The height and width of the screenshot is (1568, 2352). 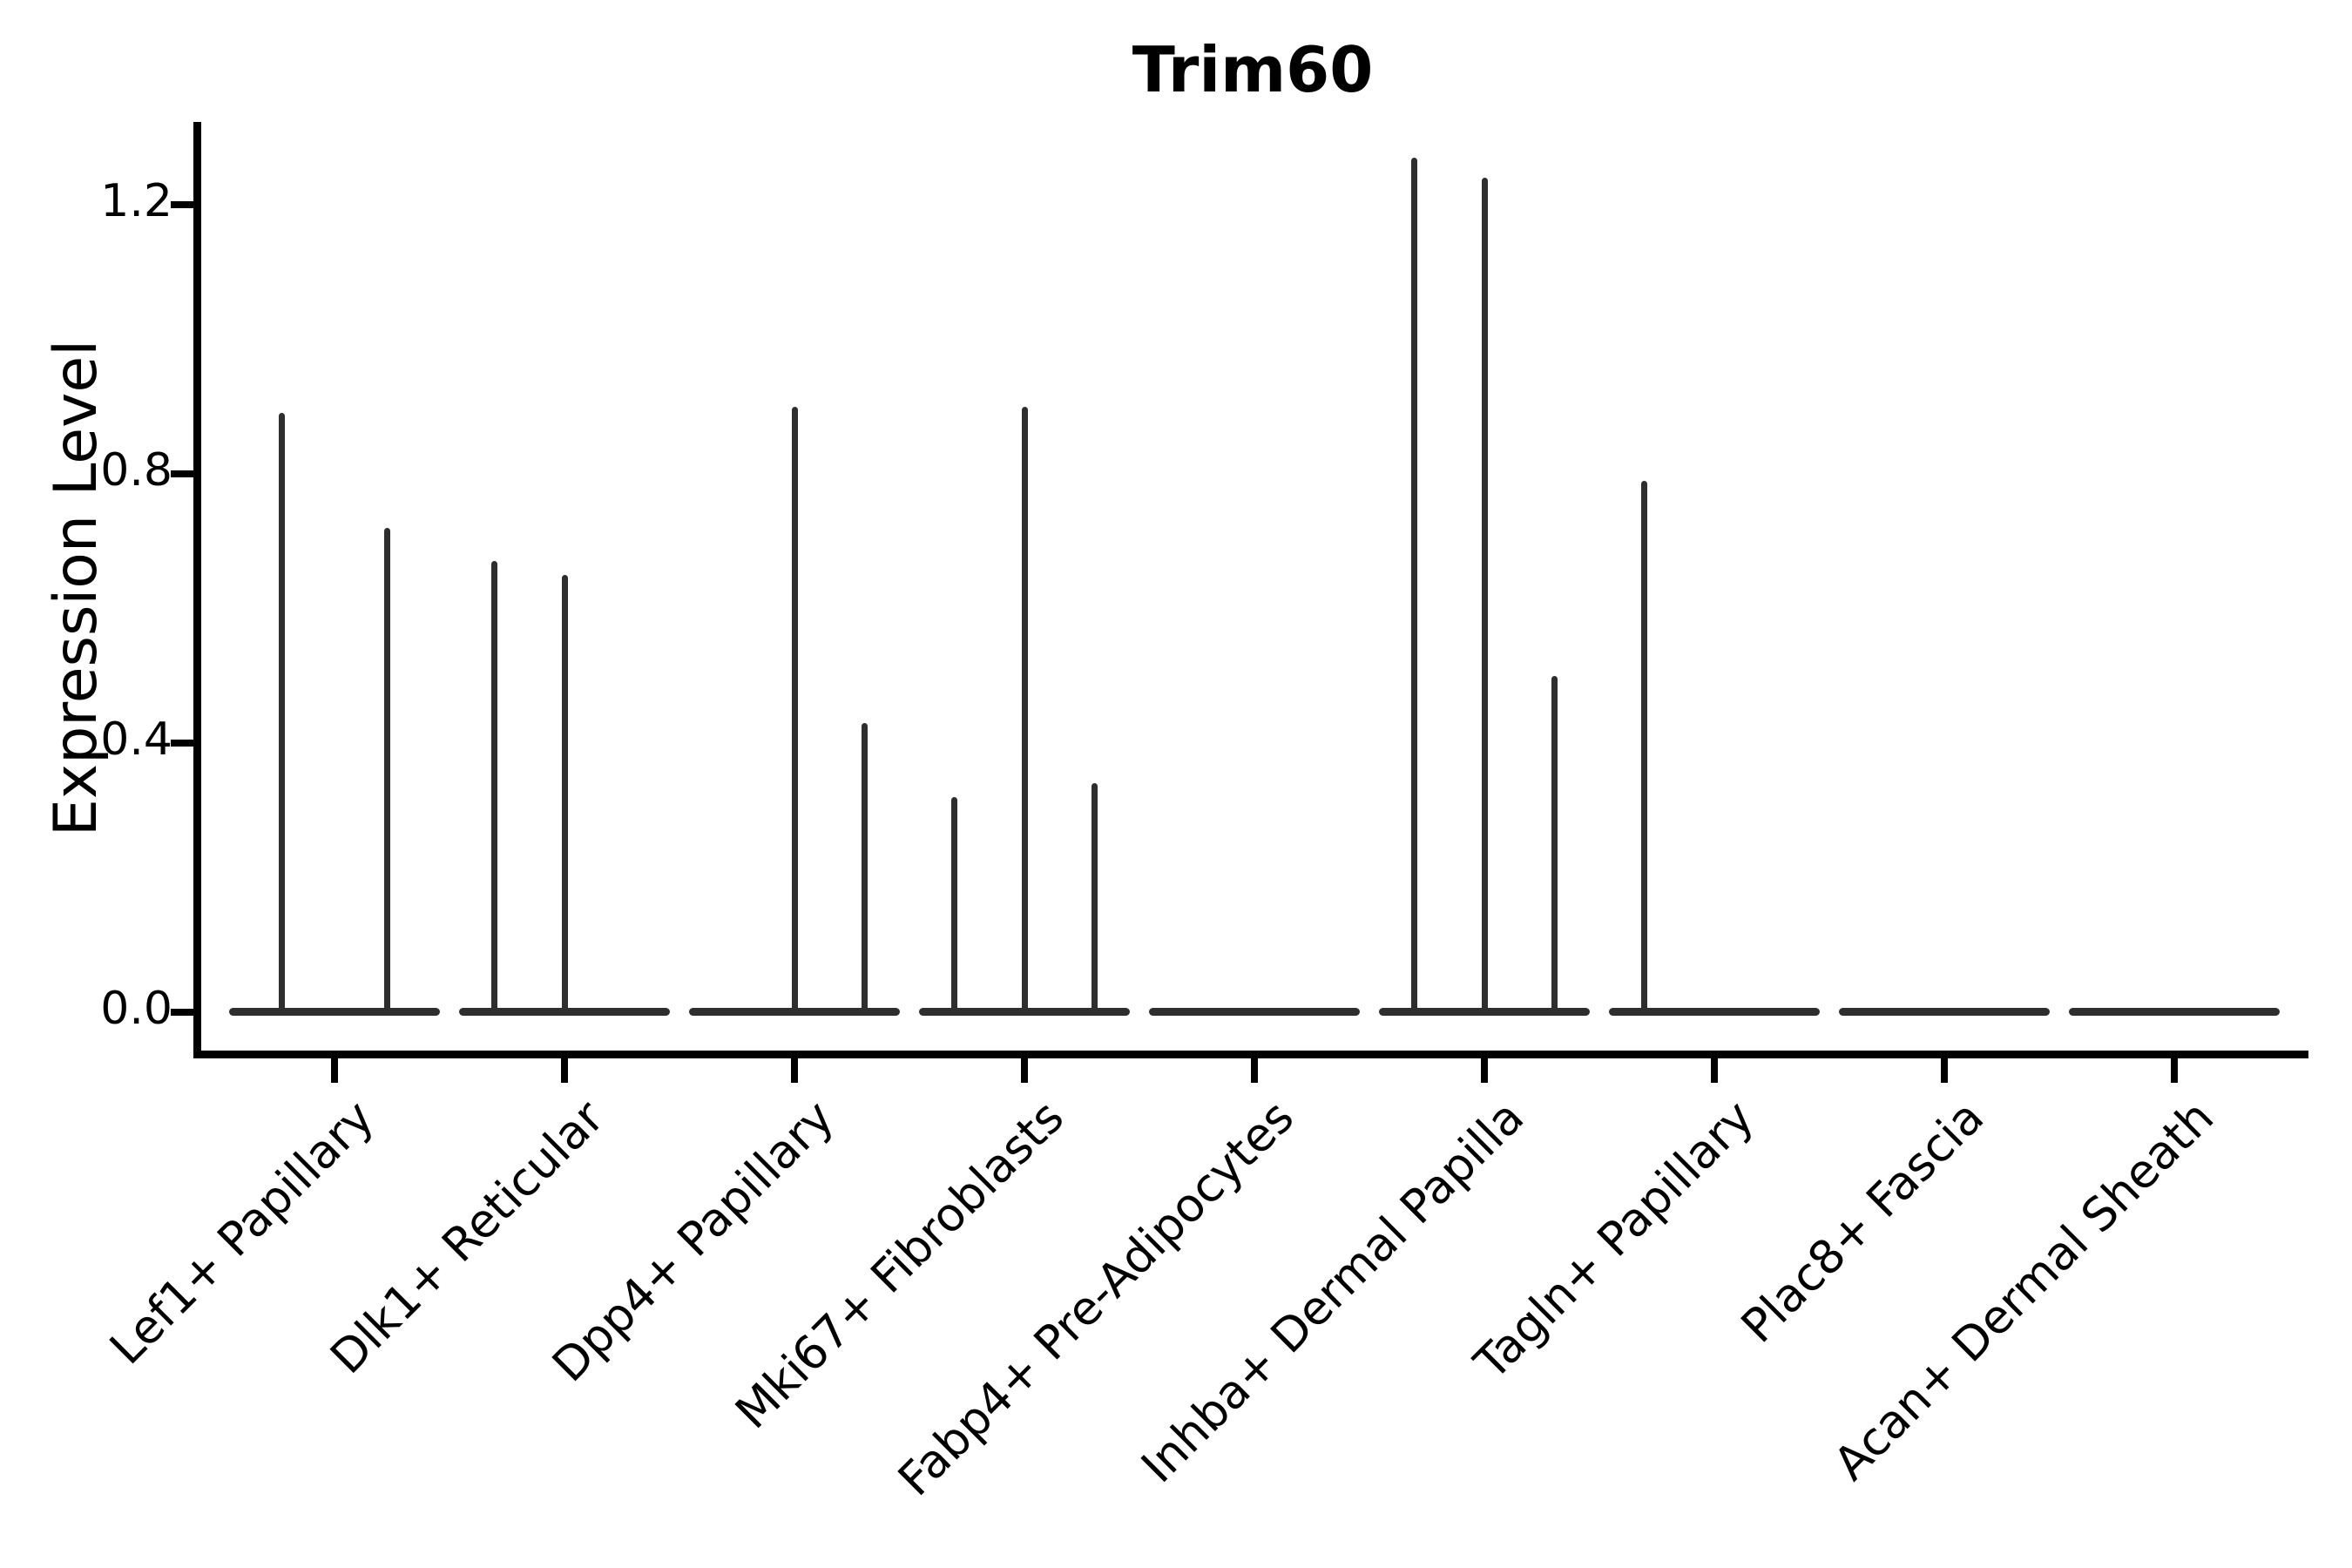 I want to click on y-axis-label: Expression Level, so click(x=76, y=588).